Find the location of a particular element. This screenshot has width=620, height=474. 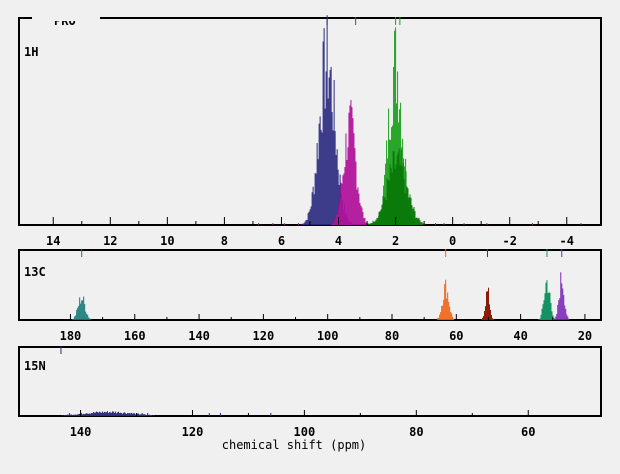

x-tick-label: 6 is located at coordinates (281, 241).